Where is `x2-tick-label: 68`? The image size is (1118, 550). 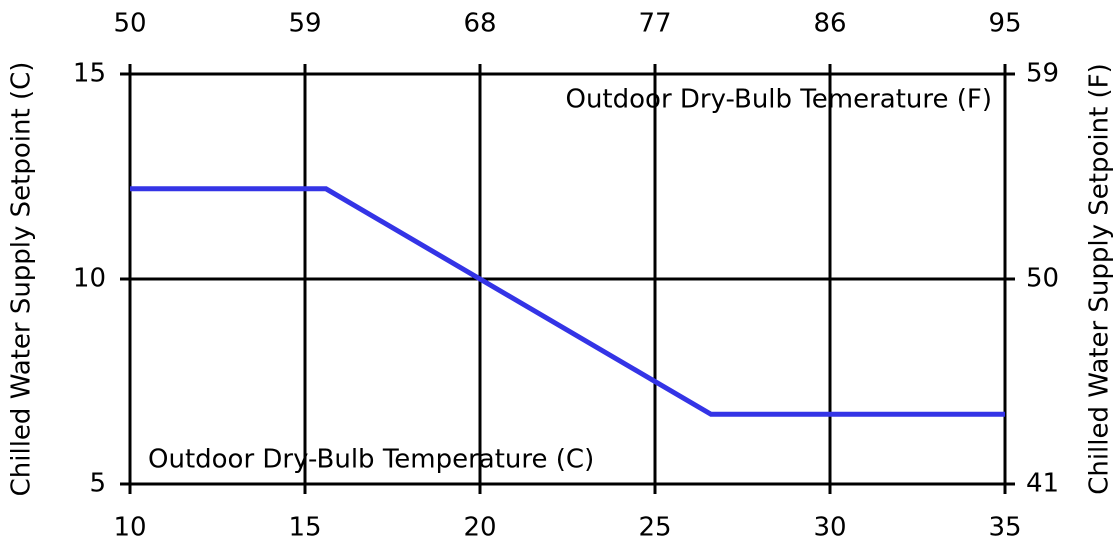 x2-tick-label: 68 is located at coordinates (479, 24).